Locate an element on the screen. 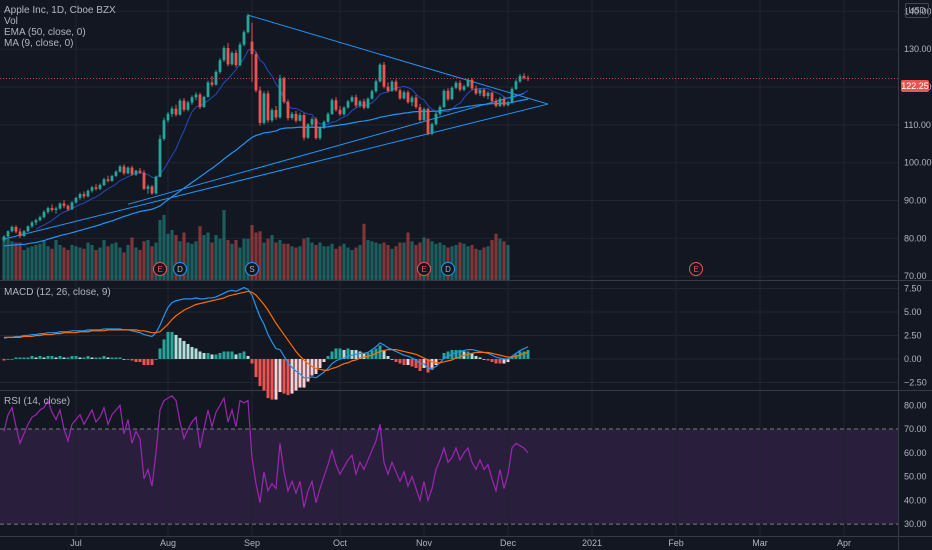  last-price-tag: 122.25 is located at coordinates (915, 86).